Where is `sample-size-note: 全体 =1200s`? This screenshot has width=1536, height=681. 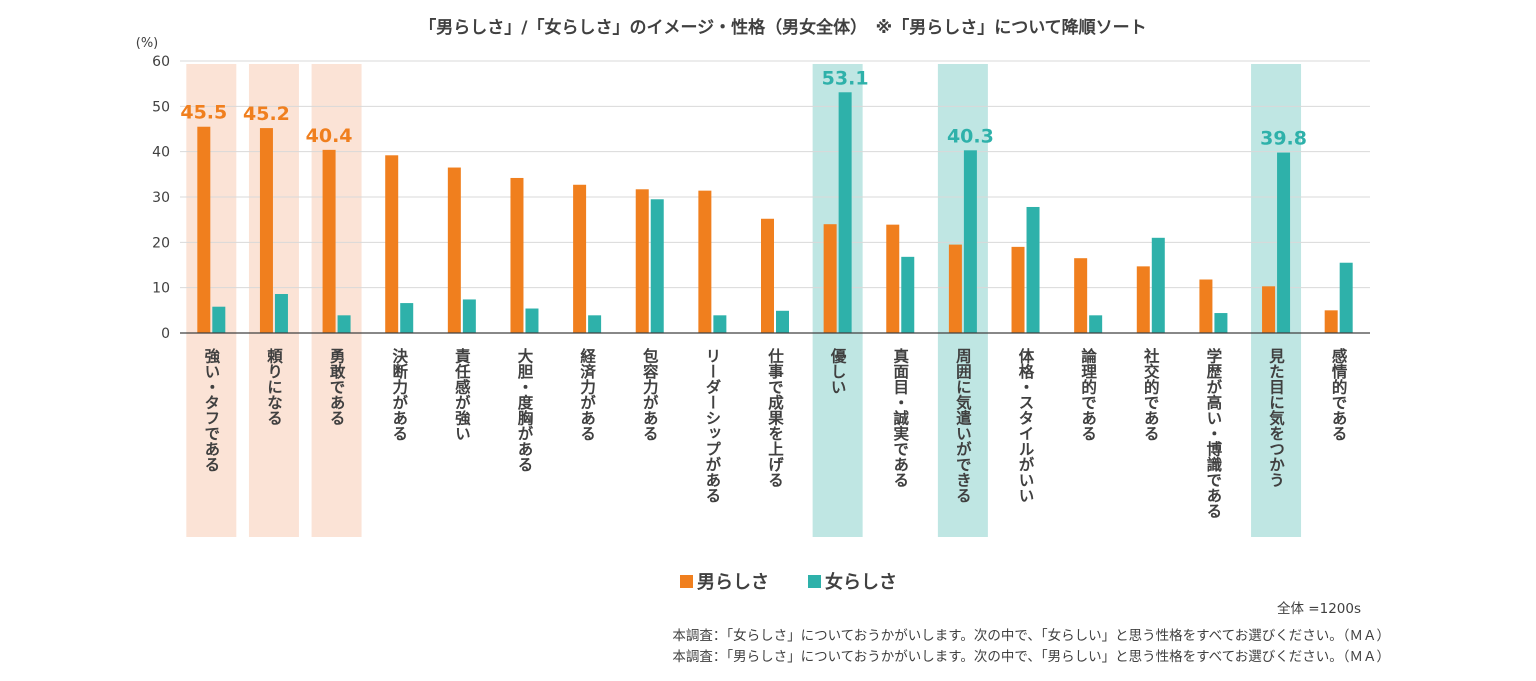 sample-size-note: 全体 =1200s is located at coordinates (1319, 608).